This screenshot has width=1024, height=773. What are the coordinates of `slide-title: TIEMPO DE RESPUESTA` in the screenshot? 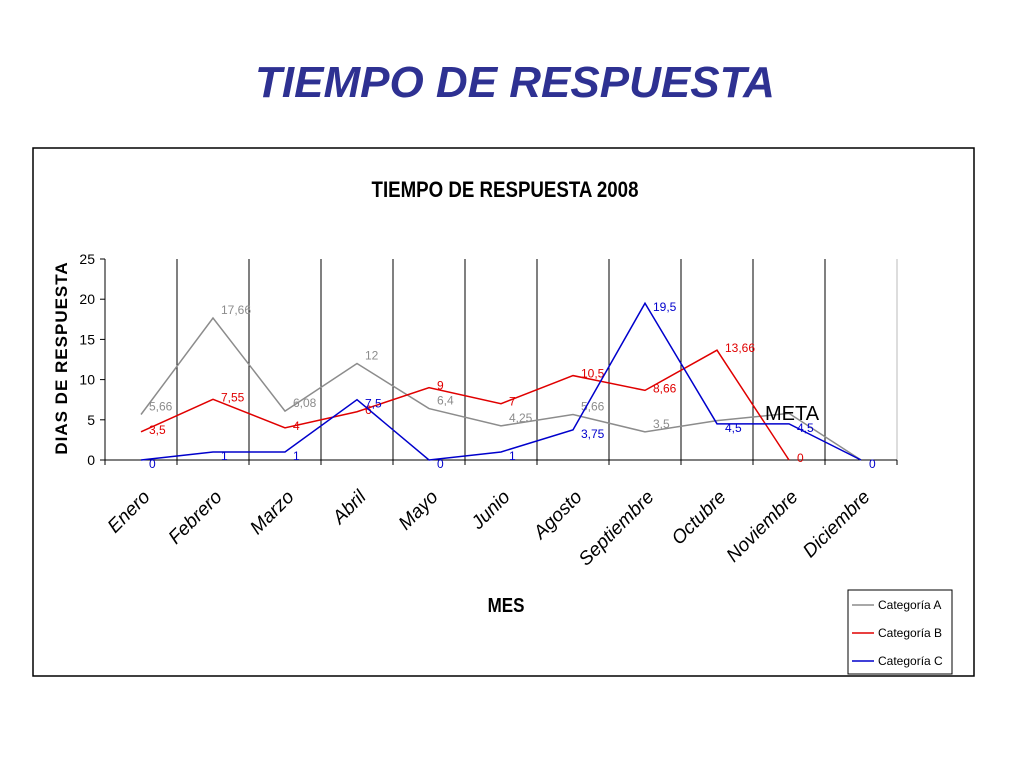 It's located at (515, 82).